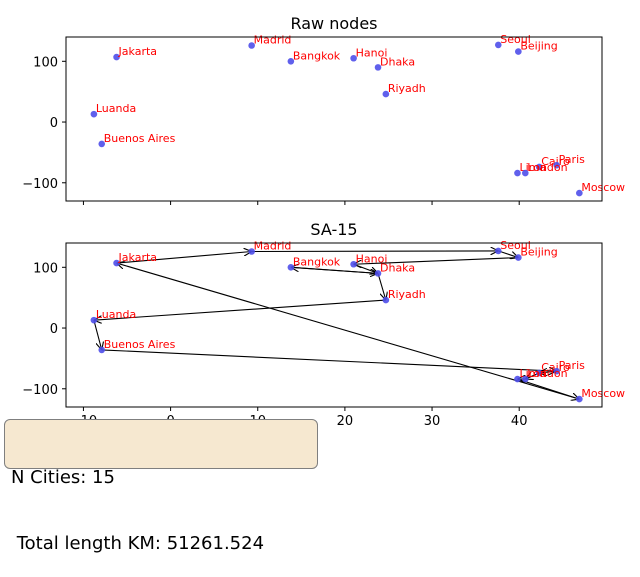 The image size is (640, 577). Describe the element at coordinates (519, 421) in the screenshot. I see `x-tick-label: 40` at that location.